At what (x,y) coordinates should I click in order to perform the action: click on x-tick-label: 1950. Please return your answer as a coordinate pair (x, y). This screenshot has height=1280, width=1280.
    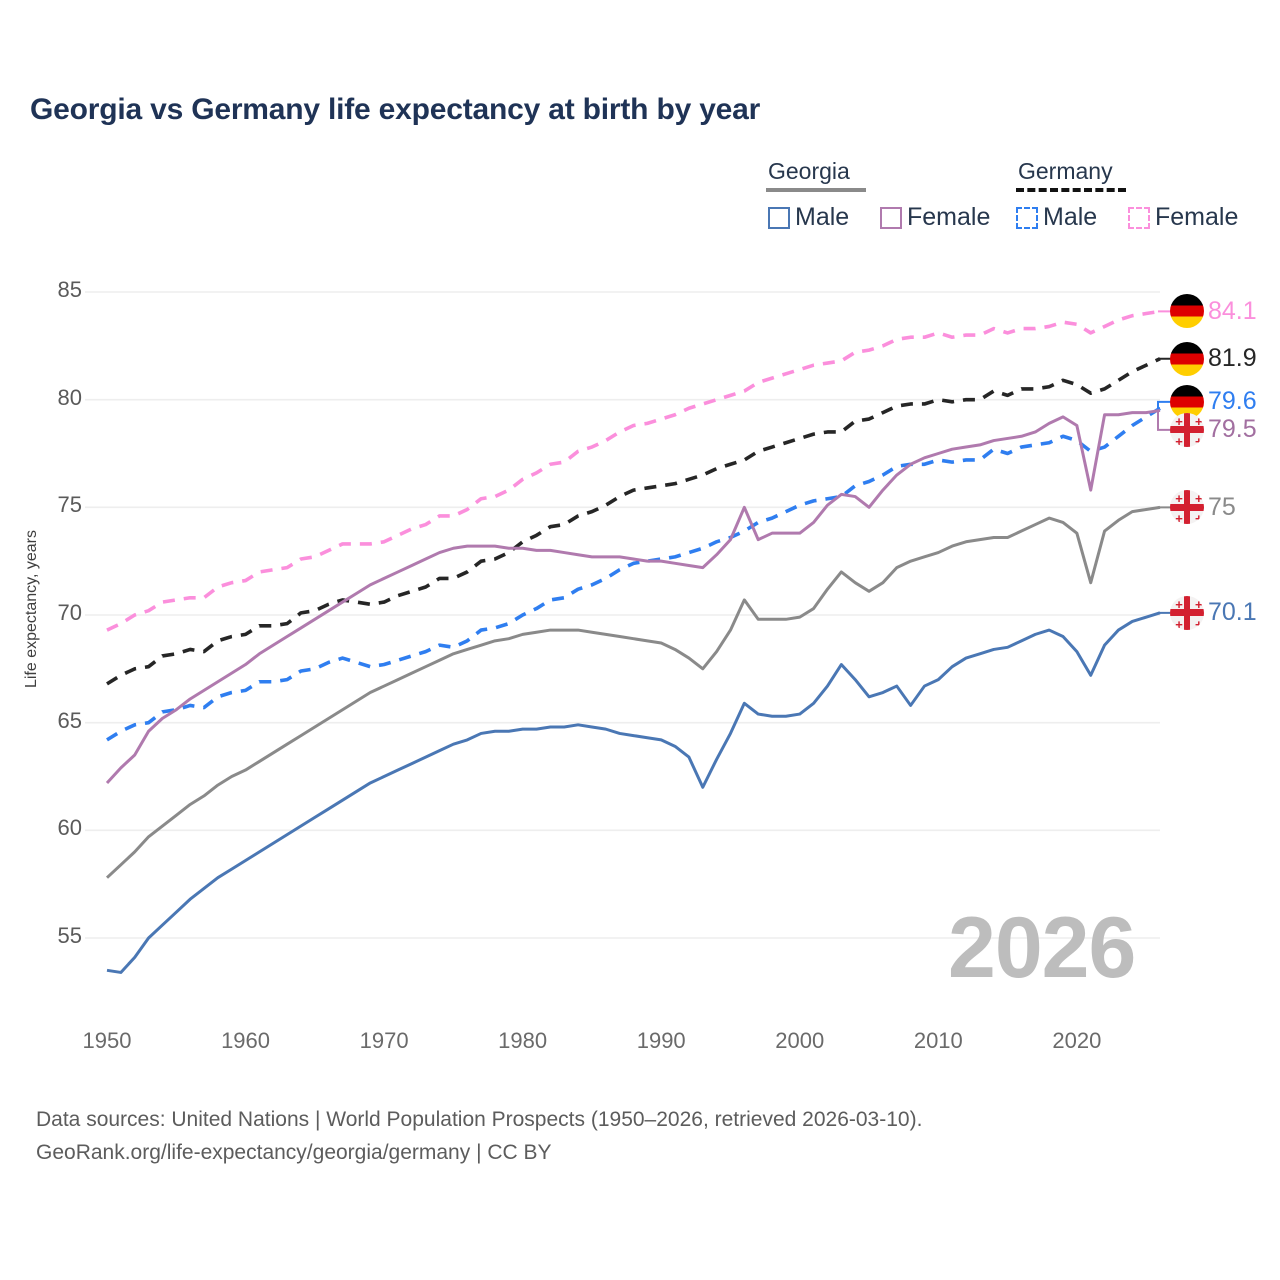
    Looking at the image, I should click on (107, 1040).